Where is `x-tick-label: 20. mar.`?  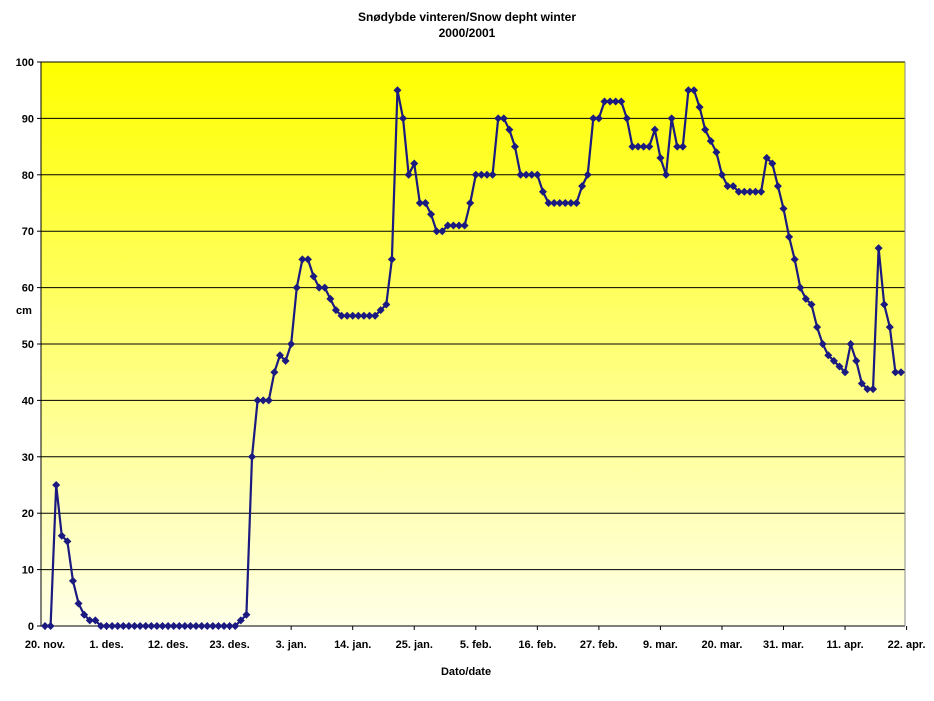 x-tick-label: 20. mar. is located at coordinates (721, 645).